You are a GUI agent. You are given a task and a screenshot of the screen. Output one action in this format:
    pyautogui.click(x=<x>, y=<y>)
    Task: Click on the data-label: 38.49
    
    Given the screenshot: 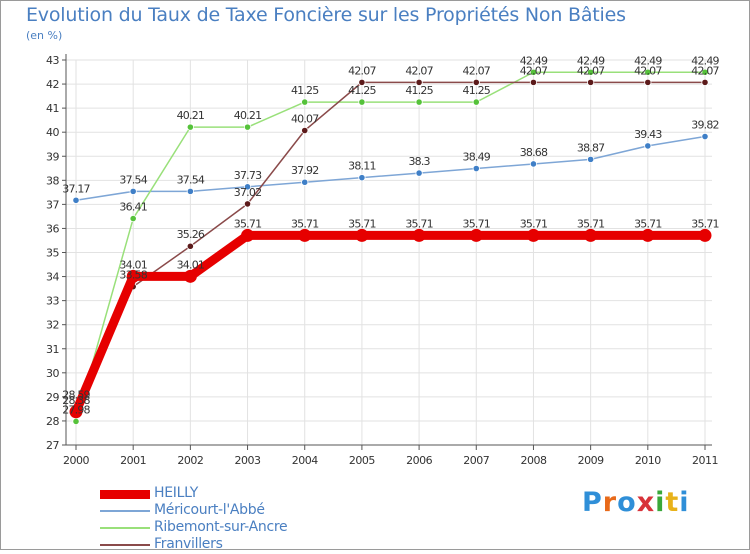 What is the action you would take?
    pyautogui.click(x=477, y=157)
    